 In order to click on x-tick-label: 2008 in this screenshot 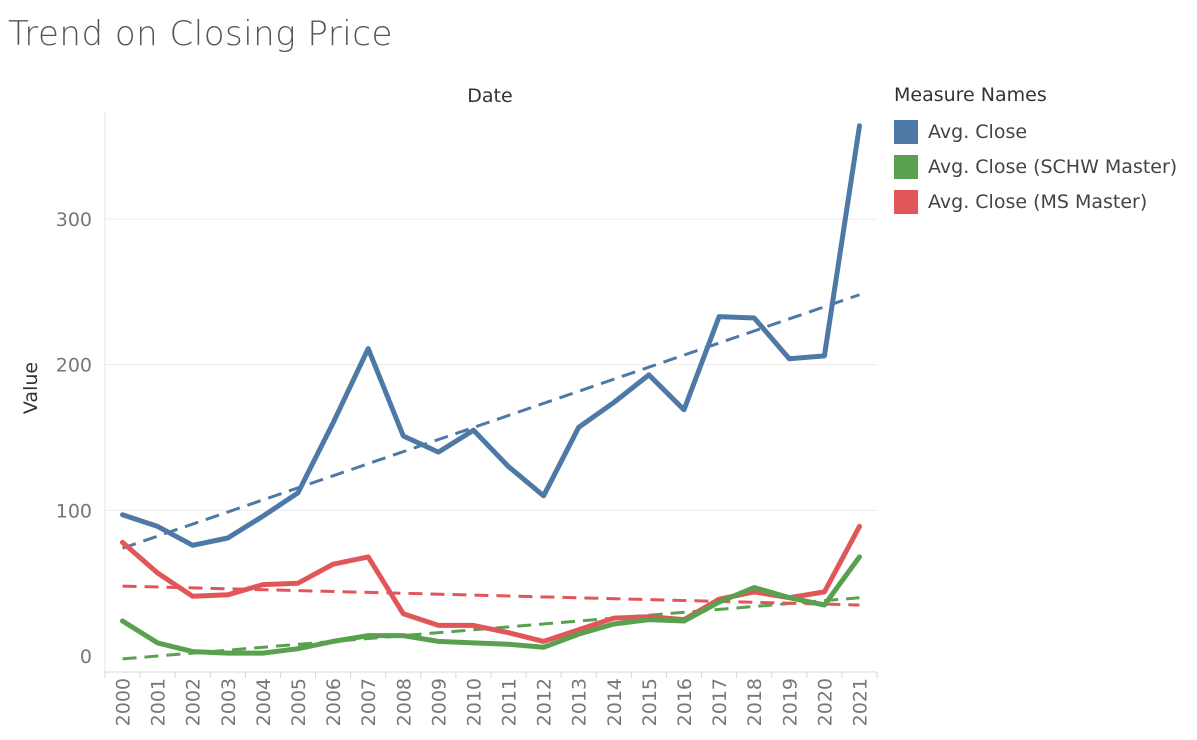, I will do `click(404, 702)`.